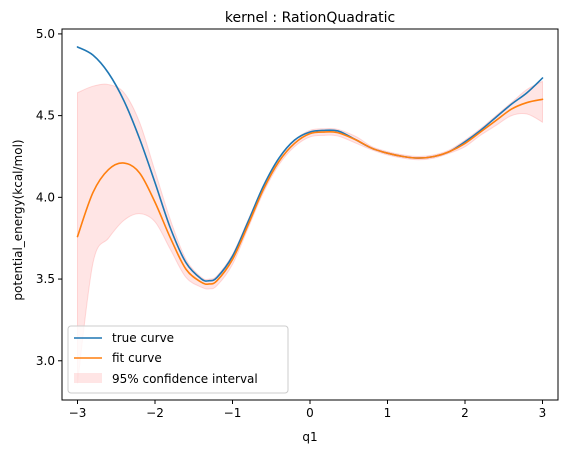 This screenshot has height=457, width=567. I want to click on legend-label-confidence-interval: 95% confidence interval, so click(185, 379).